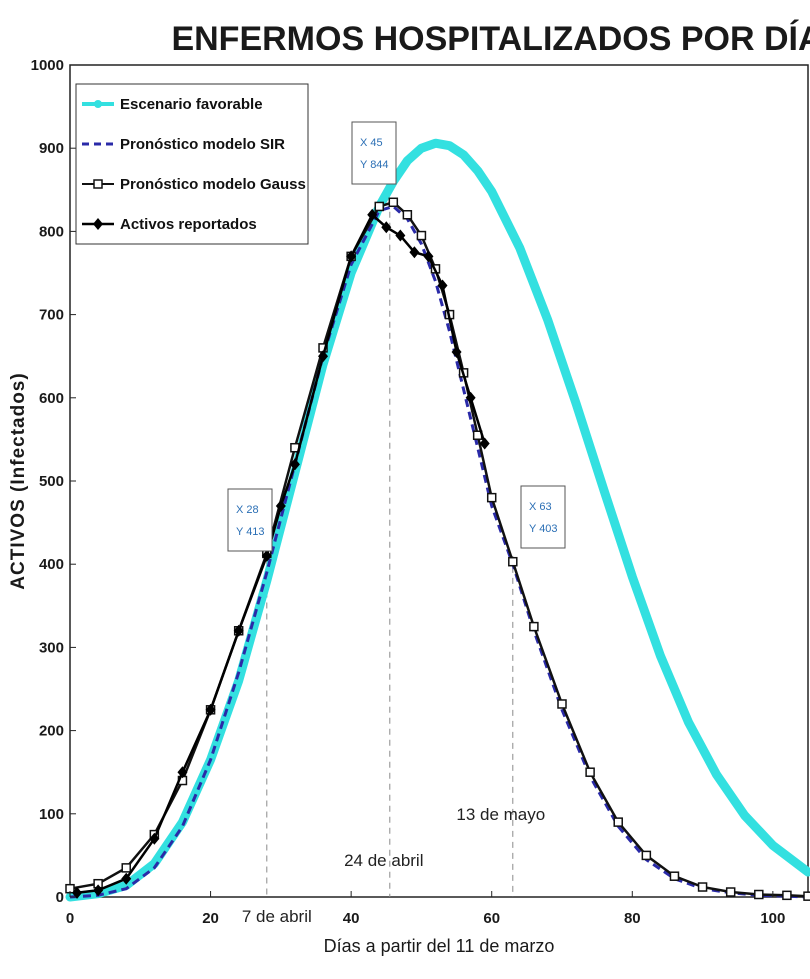  I want to click on data-tip-y: Y 403, so click(543, 529).